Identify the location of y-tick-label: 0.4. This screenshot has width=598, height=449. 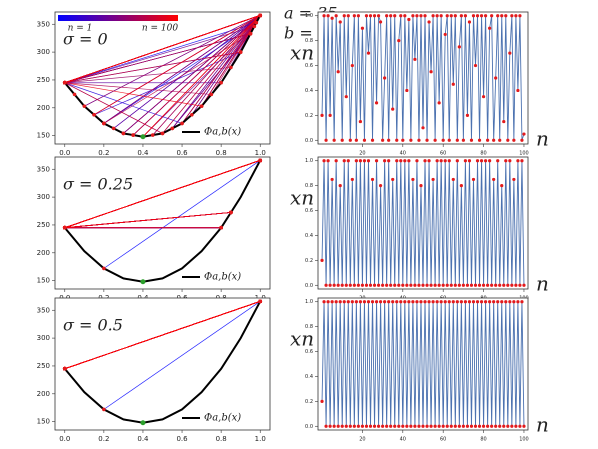
(309, 377).